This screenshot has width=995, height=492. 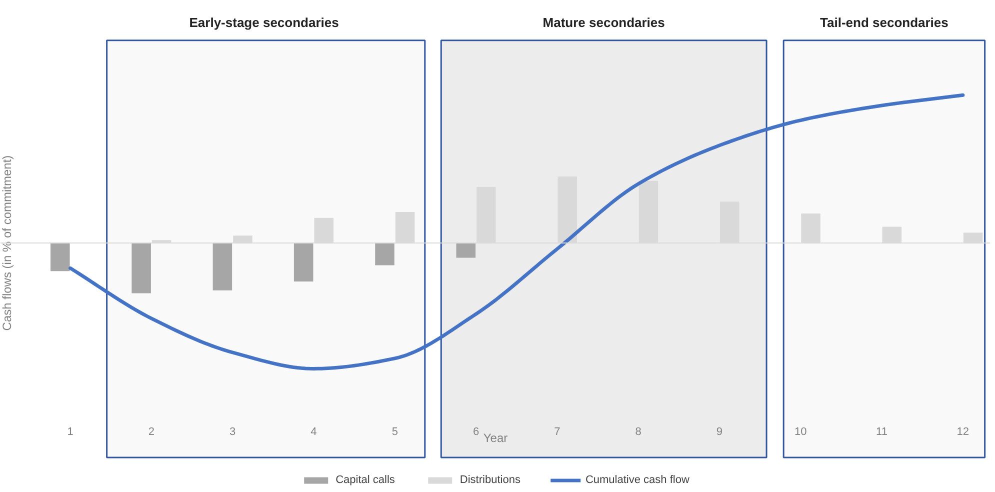 What do you see at coordinates (313, 432) in the screenshot?
I see `x-tick-label: 4` at bounding box center [313, 432].